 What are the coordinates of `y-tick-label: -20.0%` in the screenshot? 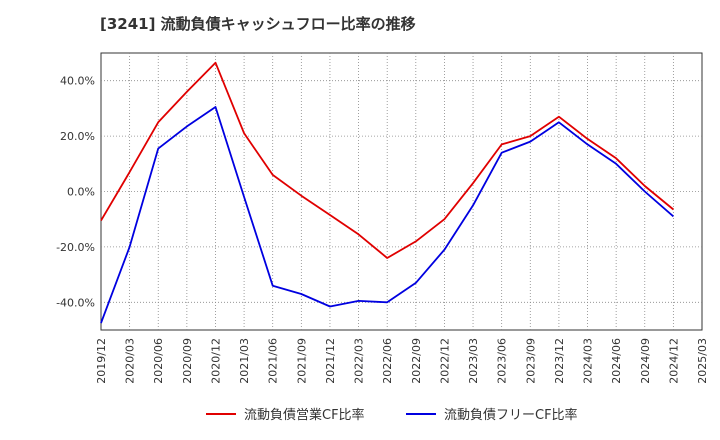 It's located at (75, 247).